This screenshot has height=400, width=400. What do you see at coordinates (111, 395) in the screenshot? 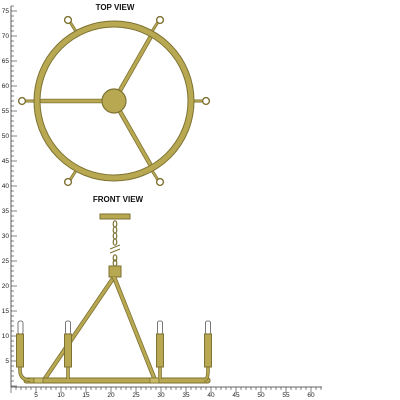
I see `bottom-tick-label: 20` at bounding box center [111, 395].